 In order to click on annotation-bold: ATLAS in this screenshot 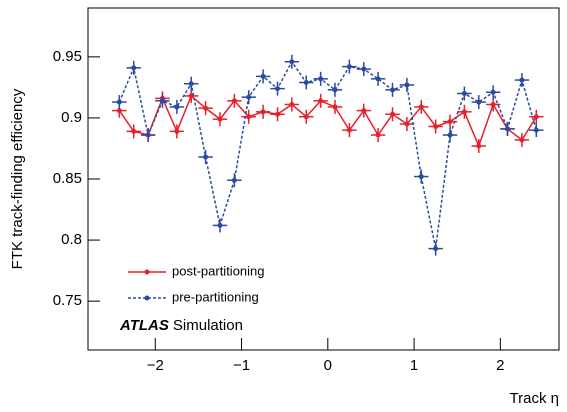, I will do `click(144, 325)`.